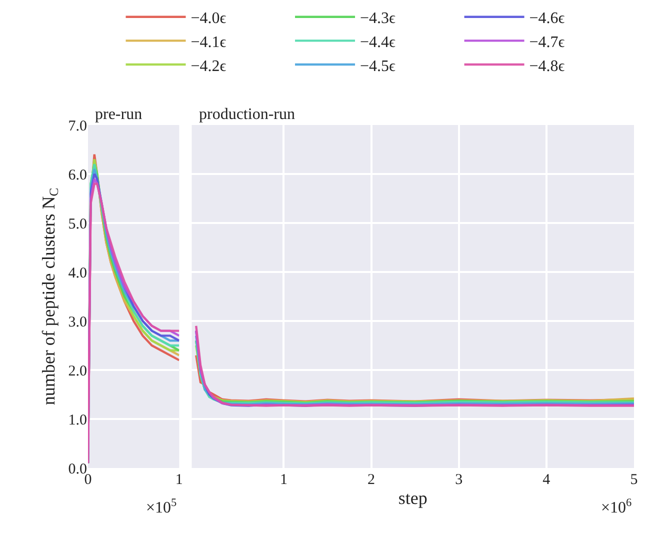 The height and width of the screenshot is (537, 645). Describe the element at coordinates (459, 480) in the screenshot. I see `x-tick-label: 3` at that location.